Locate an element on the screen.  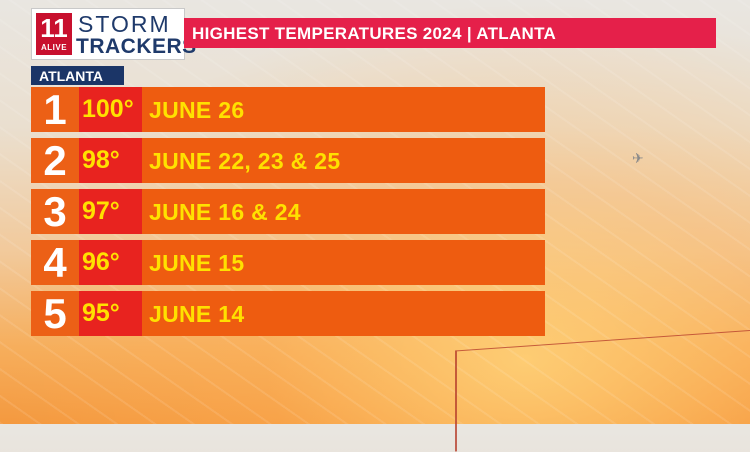
ranking-row: 3 97° JUNE 16 & 24 is located at coordinates (288, 211).